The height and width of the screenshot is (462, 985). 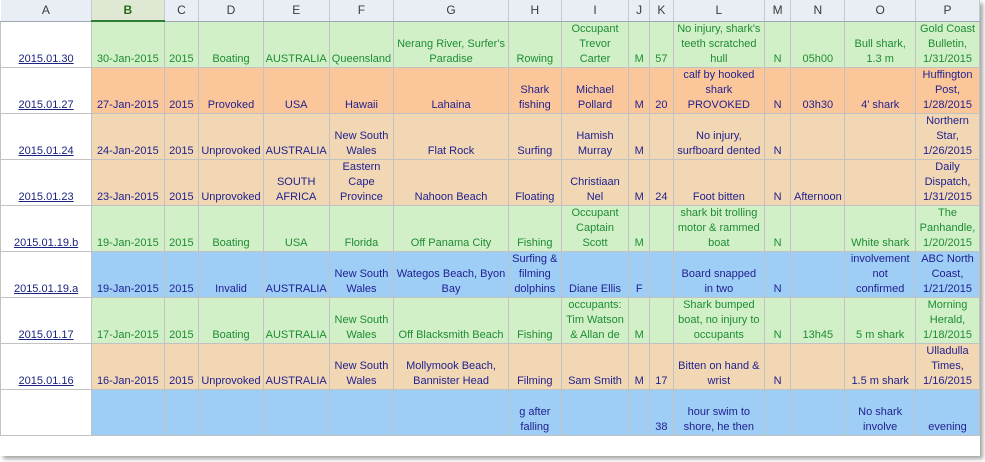 What do you see at coordinates (128, 44) in the screenshot?
I see `cell-b: 30-Jan-2015` at bounding box center [128, 44].